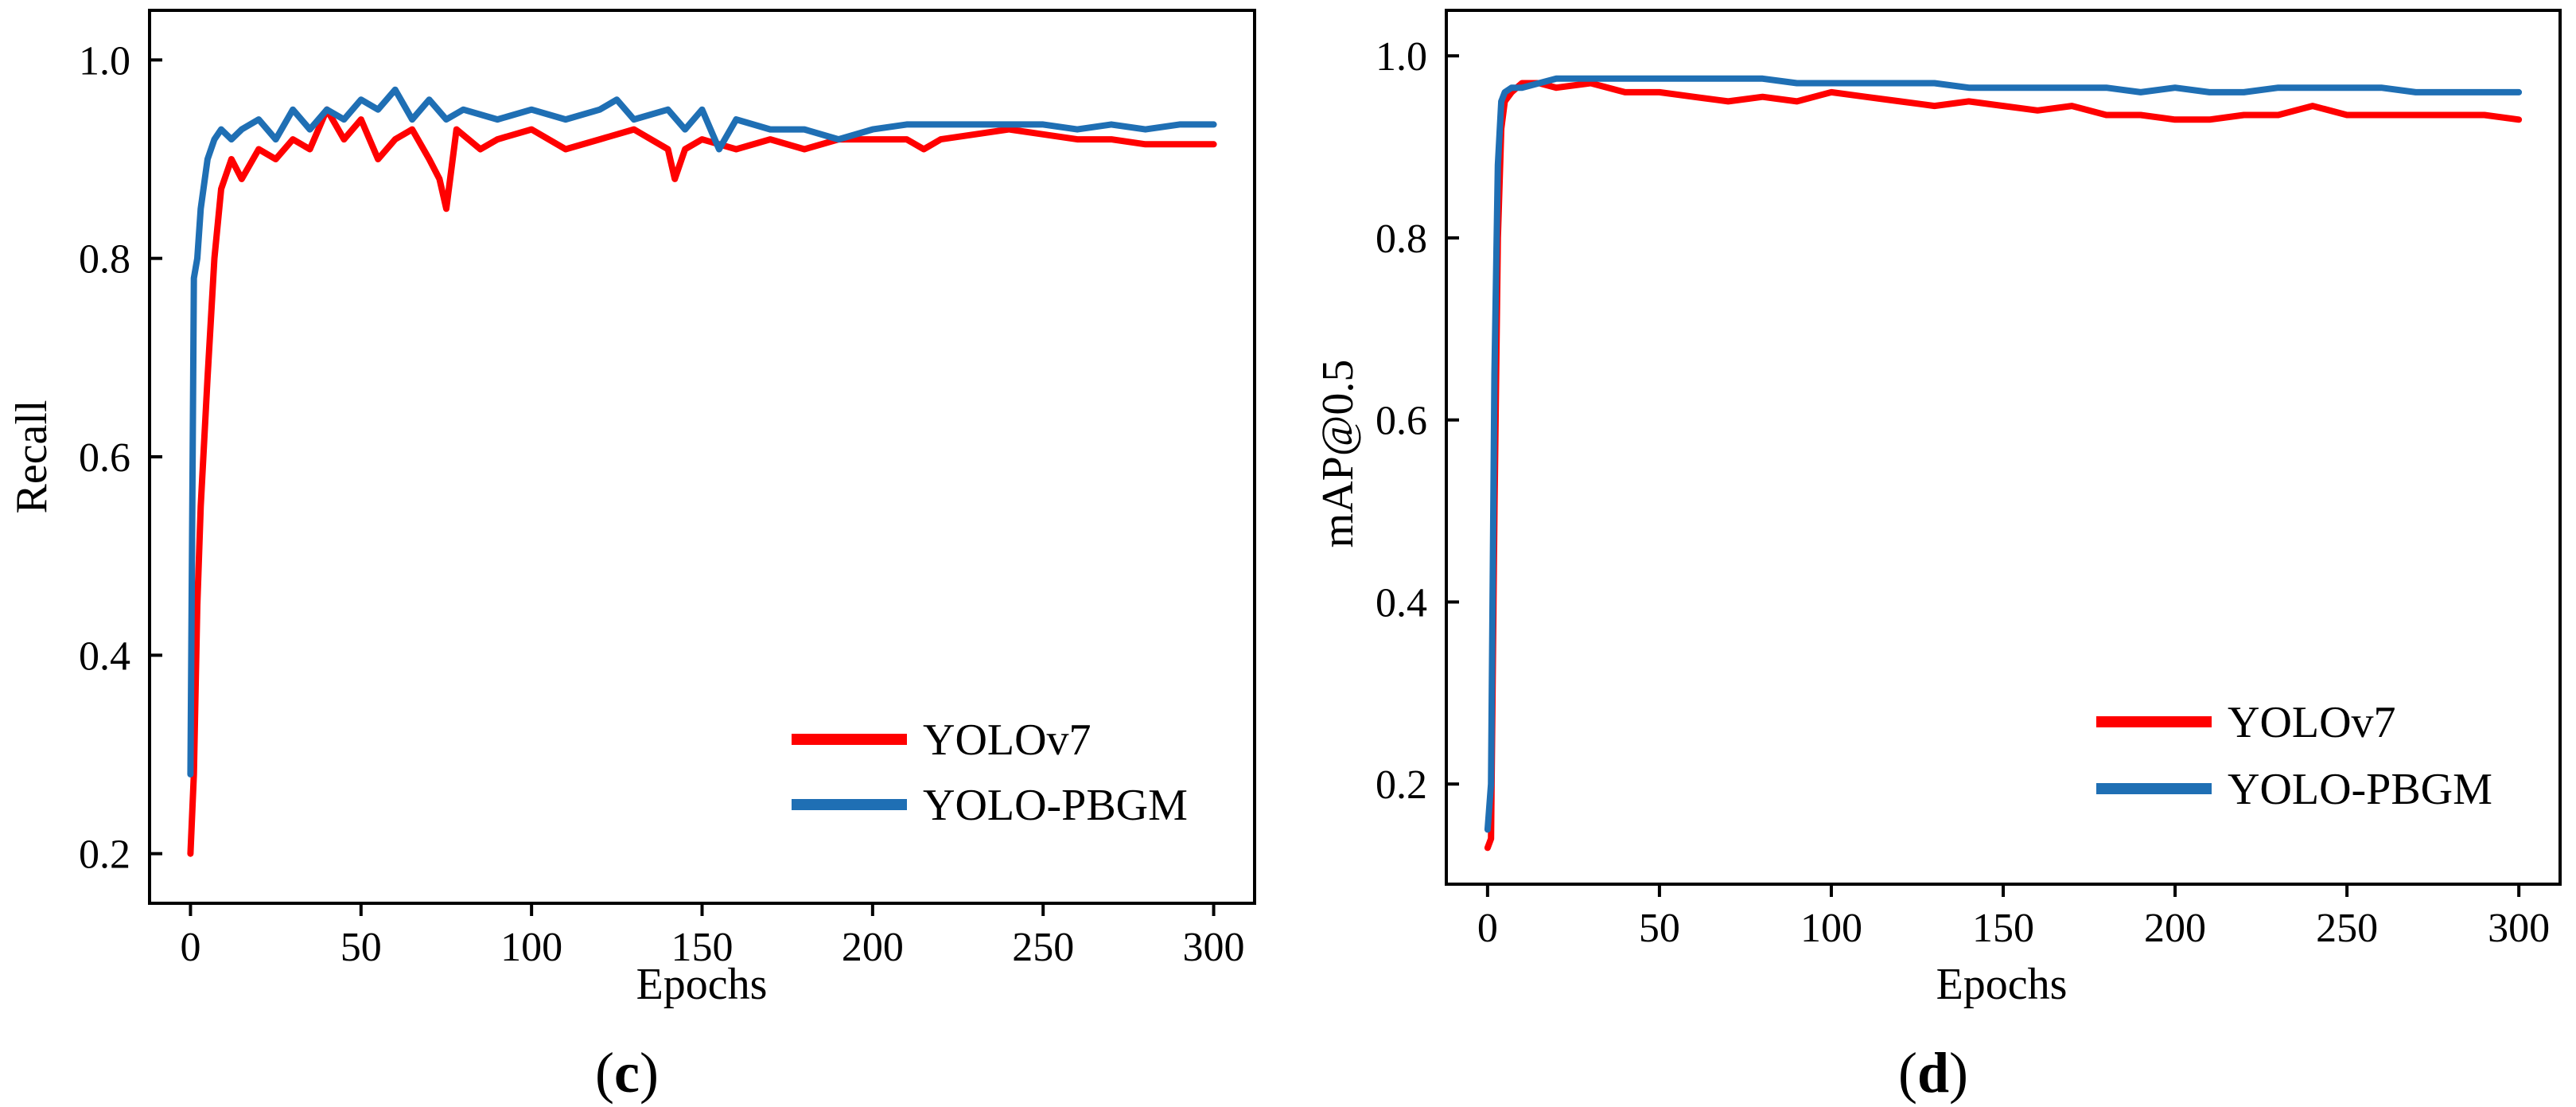 Image resolution: width=2576 pixels, height=1107 pixels. Describe the element at coordinates (32, 456) in the screenshot. I see `y-axis-label: Recall` at that location.